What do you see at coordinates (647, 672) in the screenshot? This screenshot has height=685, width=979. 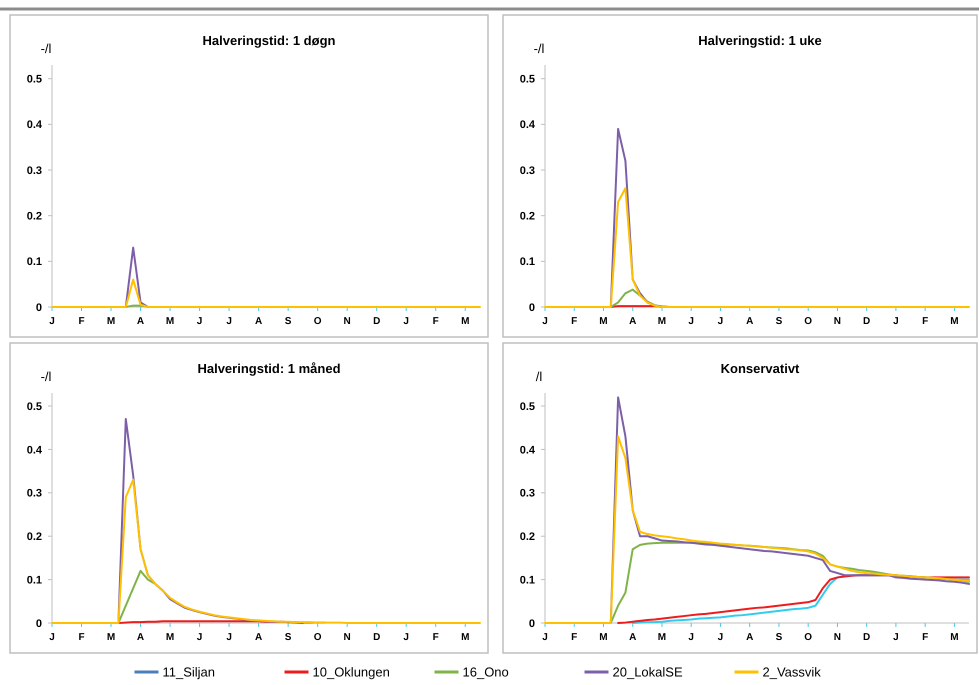 I see `legend-label: 20_LokalSE` at bounding box center [647, 672].